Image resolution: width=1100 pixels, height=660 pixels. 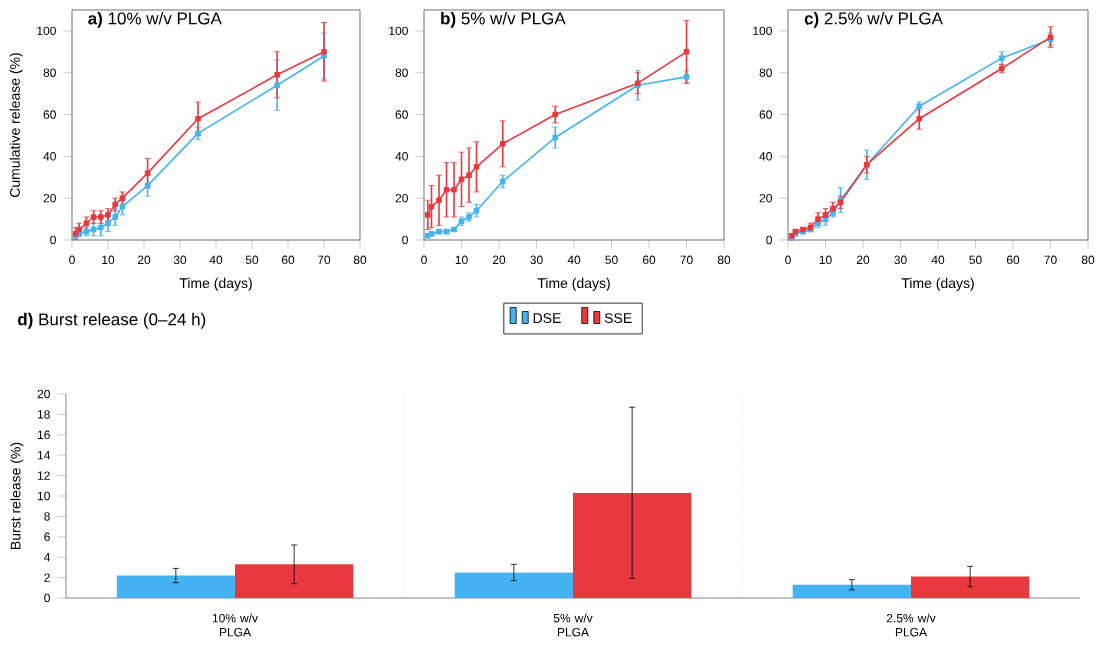 I want to click on chart-title: b) 5% w/v PLGA, so click(x=503, y=19).